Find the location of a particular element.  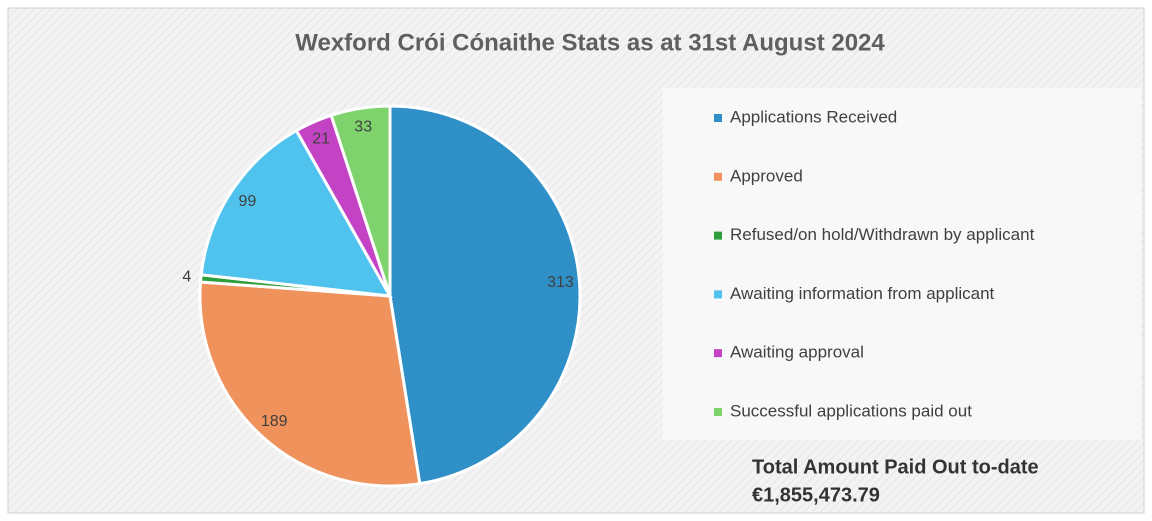

legend-label: Successful applications paid out is located at coordinates (851, 410).